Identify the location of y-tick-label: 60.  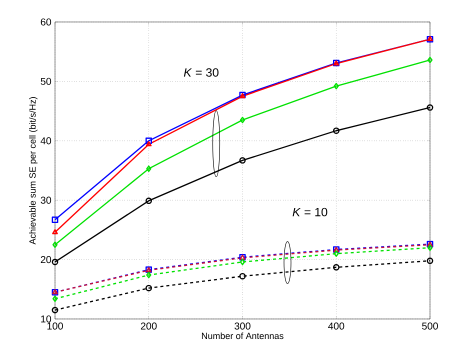
(46, 22).